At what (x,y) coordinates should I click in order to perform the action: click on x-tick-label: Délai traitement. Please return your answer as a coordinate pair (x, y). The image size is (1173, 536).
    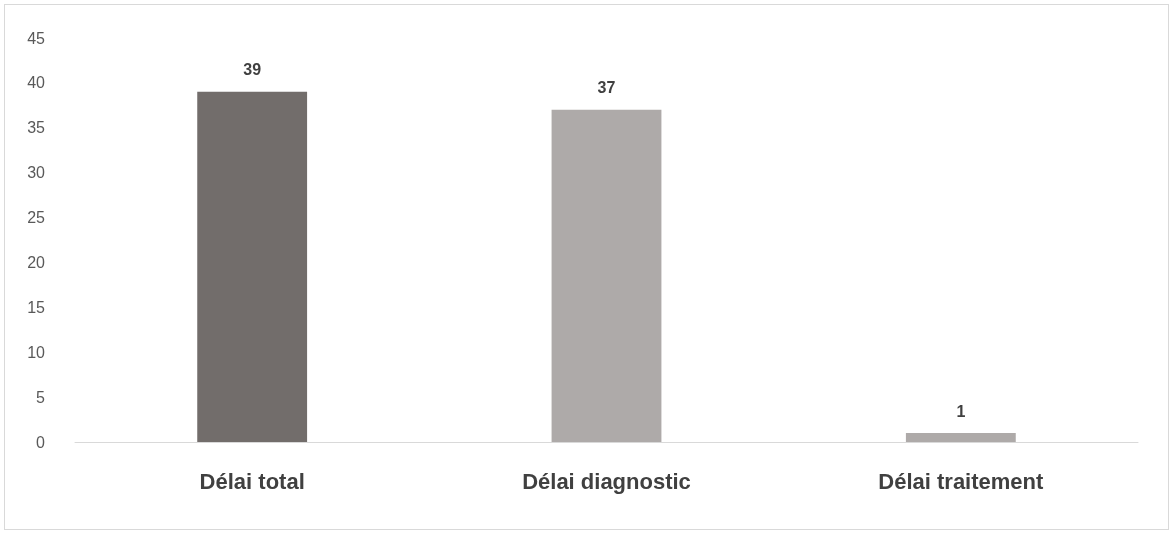
    Looking at the image, I should click on (961, 481).